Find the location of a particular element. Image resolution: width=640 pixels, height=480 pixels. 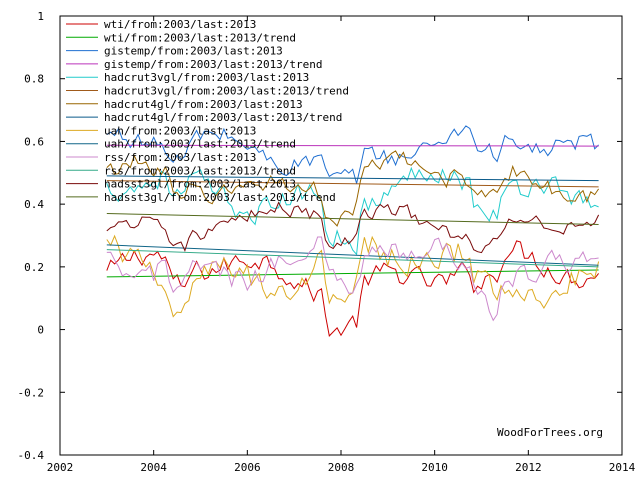

legend-label: hadsst3gl/from:2003/last:2013 is located at coordinates (200, 184).